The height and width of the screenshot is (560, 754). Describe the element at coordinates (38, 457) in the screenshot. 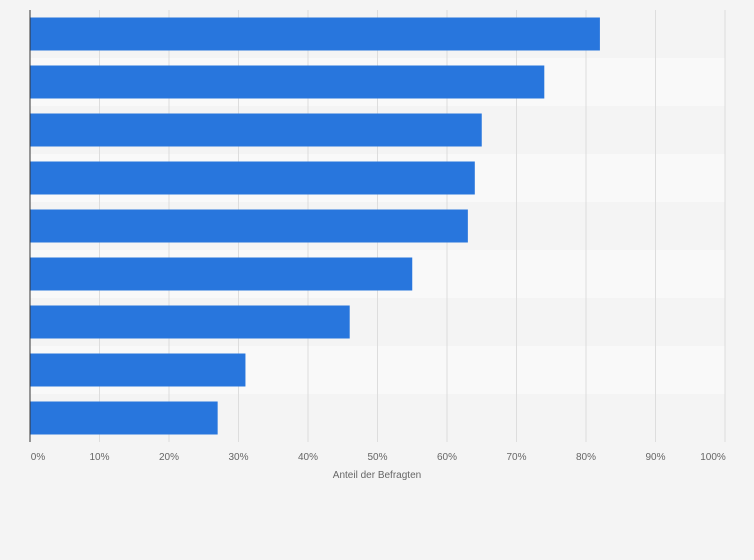

I see `x-tick-label: 0%` at that location.